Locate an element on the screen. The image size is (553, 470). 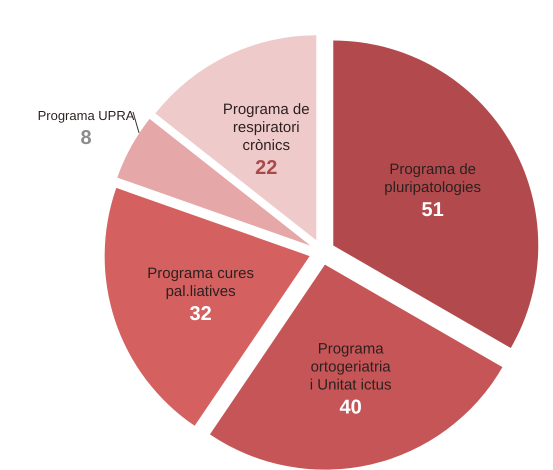
data-label: 32 is located at coordinates (200, 313).